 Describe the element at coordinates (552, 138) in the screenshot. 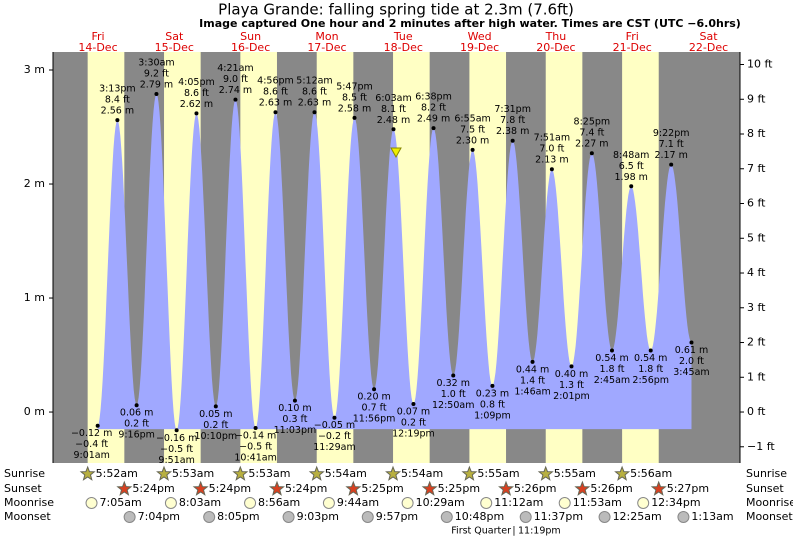

I see `extreme-time: 7:51am` at that location.